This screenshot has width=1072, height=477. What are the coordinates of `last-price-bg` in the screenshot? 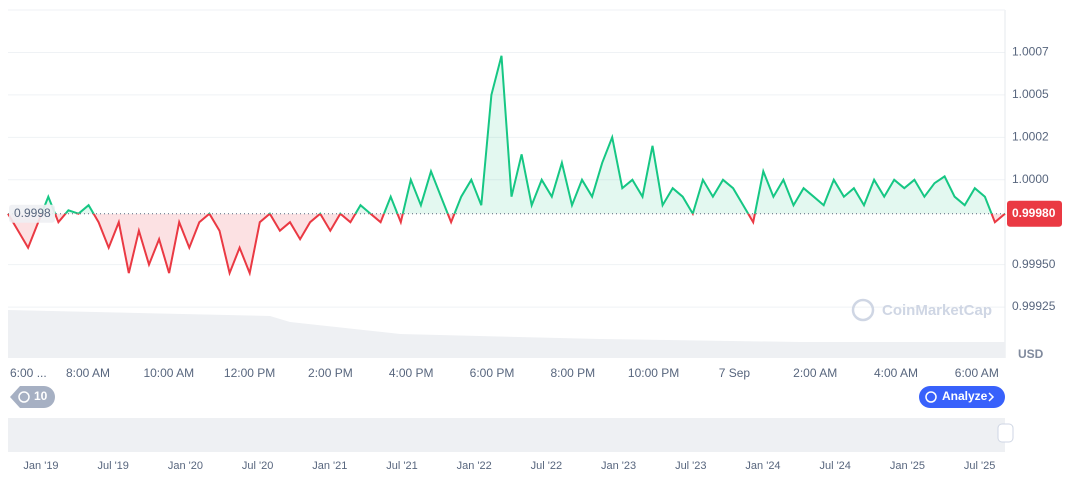 It's located at (1034, 213).